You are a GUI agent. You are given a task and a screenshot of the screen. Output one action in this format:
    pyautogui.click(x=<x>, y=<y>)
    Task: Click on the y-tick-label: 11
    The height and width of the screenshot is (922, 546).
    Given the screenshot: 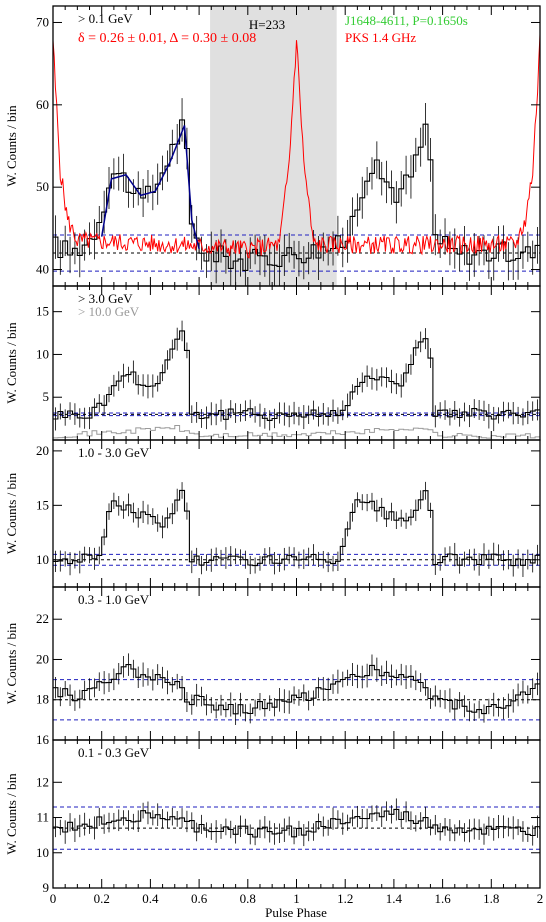 What is the action you would take?
    pyautogui.click(x=42, y=817)
    